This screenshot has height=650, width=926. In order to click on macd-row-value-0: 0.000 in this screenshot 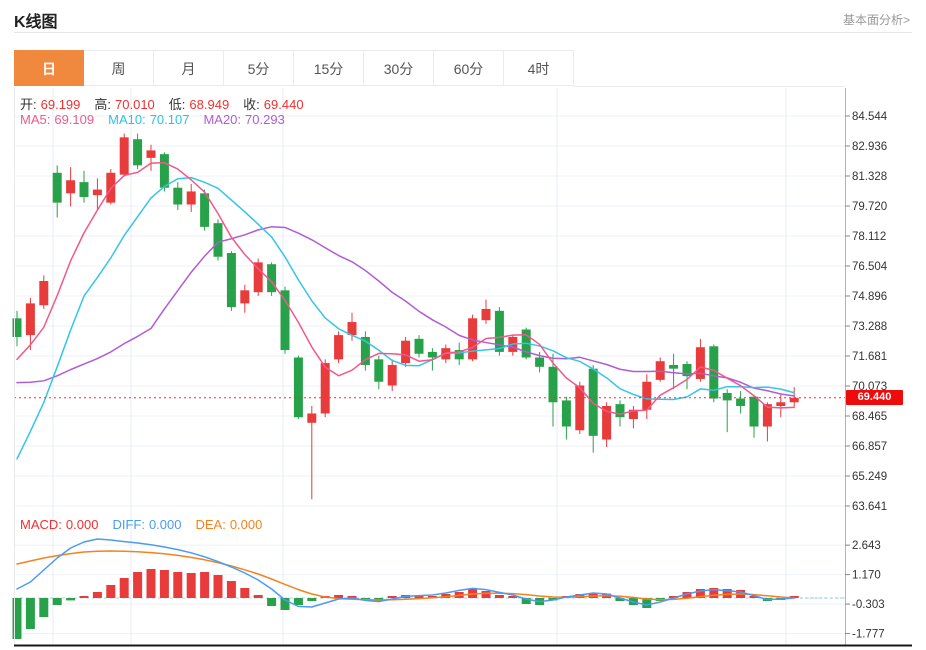, I will do `click(82, 524)`.